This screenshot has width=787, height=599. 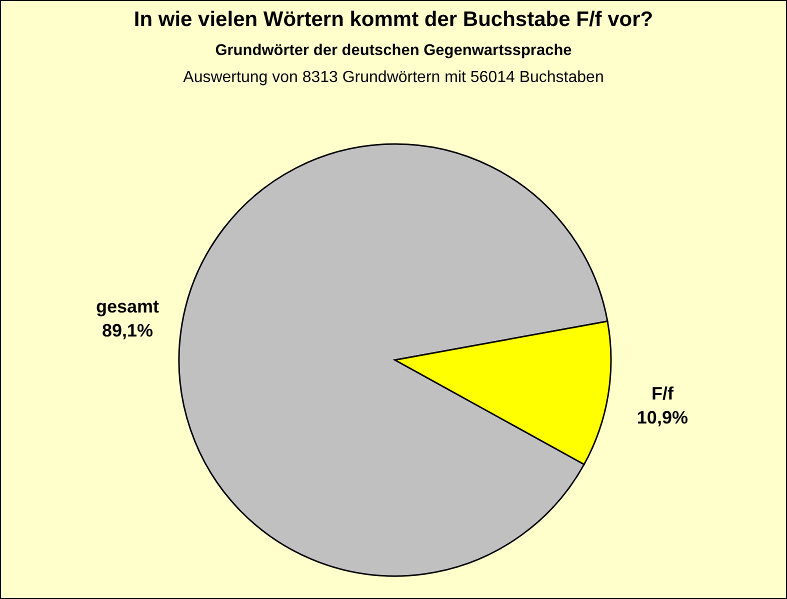 I want to click on data-label: 89,1%, so click(x=128, y=330).